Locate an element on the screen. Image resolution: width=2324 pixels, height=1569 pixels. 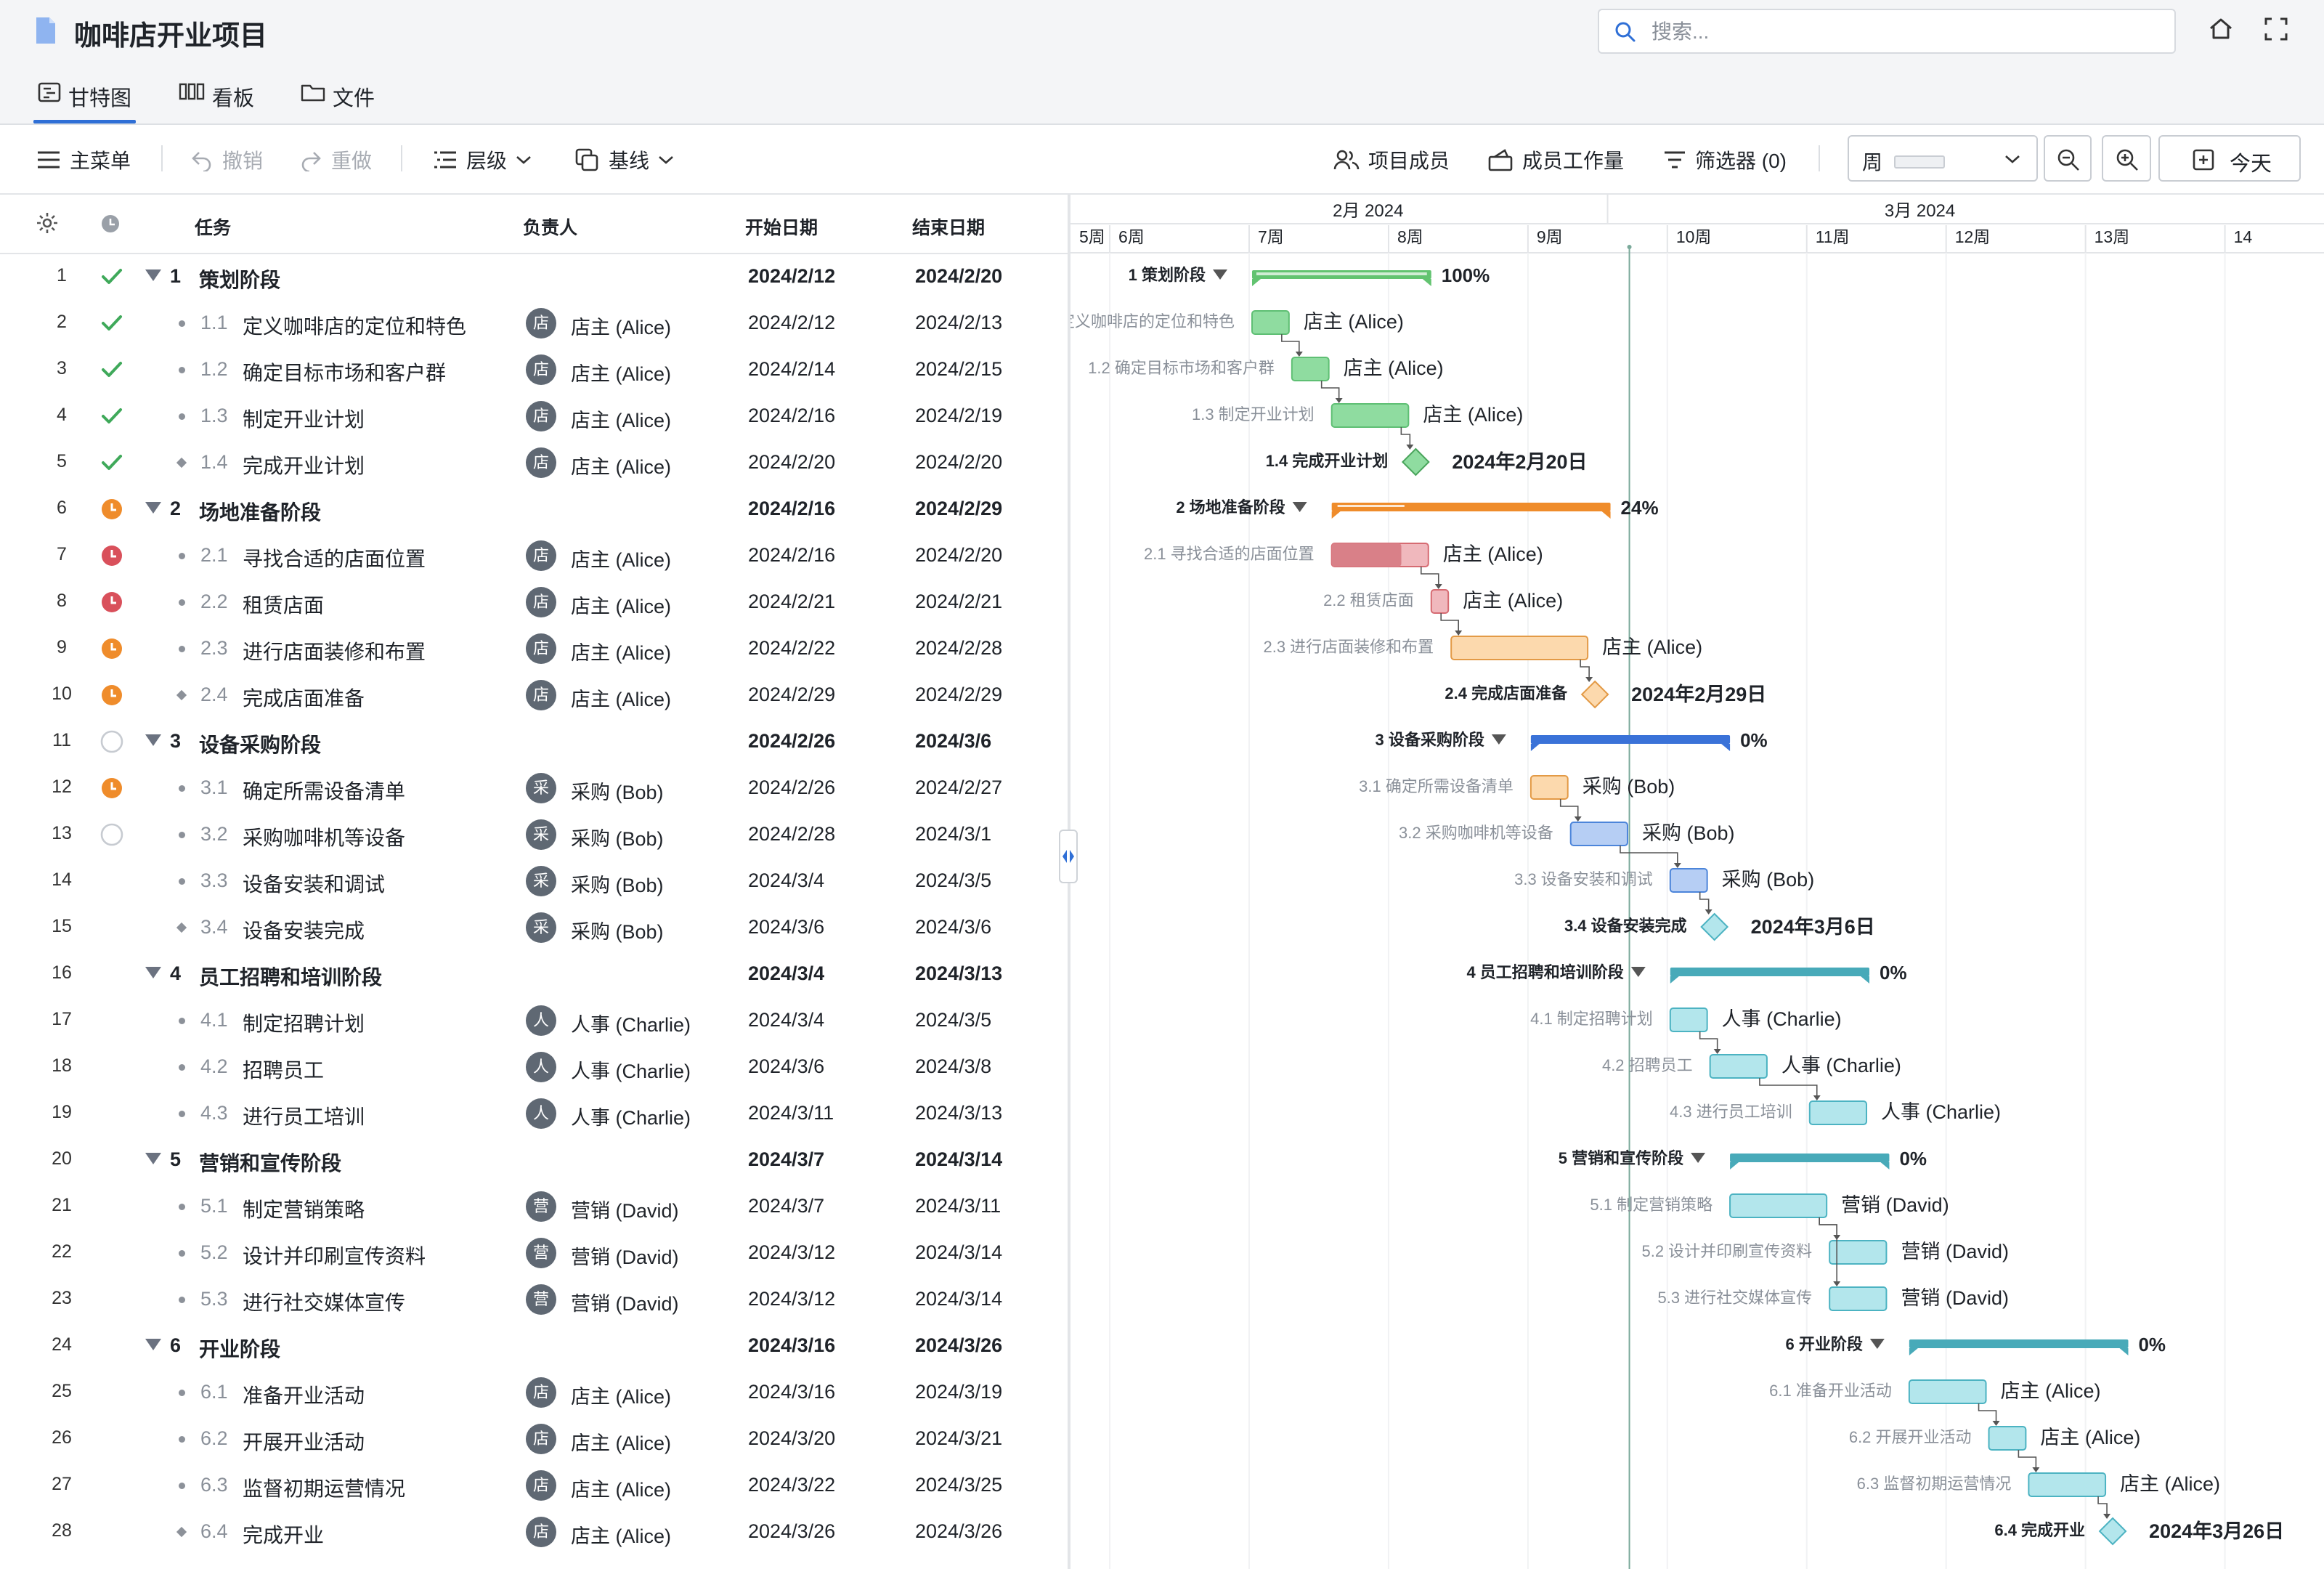
task-name: 进行社交媒体宣传 is located at coordinates (324, 1303).